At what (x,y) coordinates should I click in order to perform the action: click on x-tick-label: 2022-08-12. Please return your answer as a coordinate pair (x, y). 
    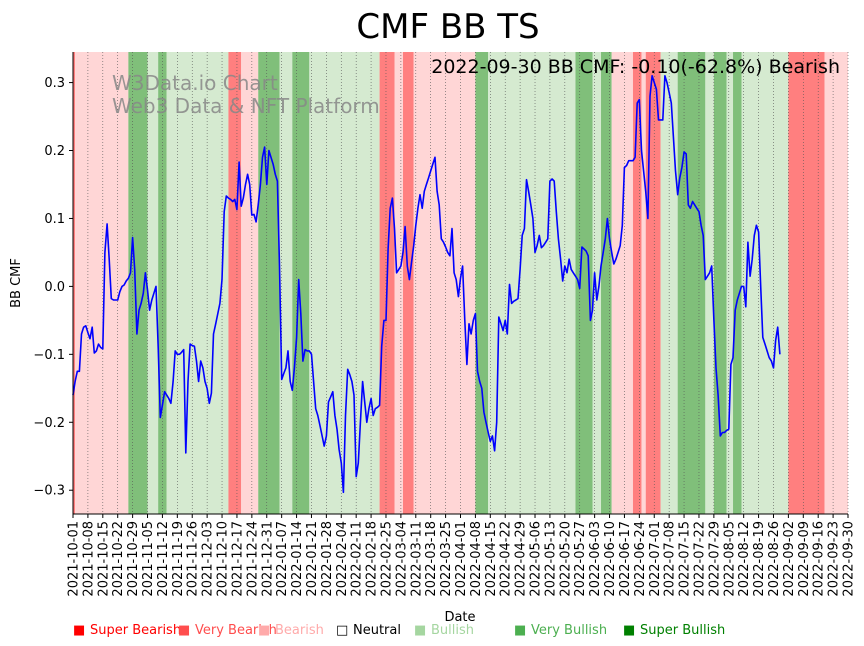
    Looking at the image, I should click on (744, 559).